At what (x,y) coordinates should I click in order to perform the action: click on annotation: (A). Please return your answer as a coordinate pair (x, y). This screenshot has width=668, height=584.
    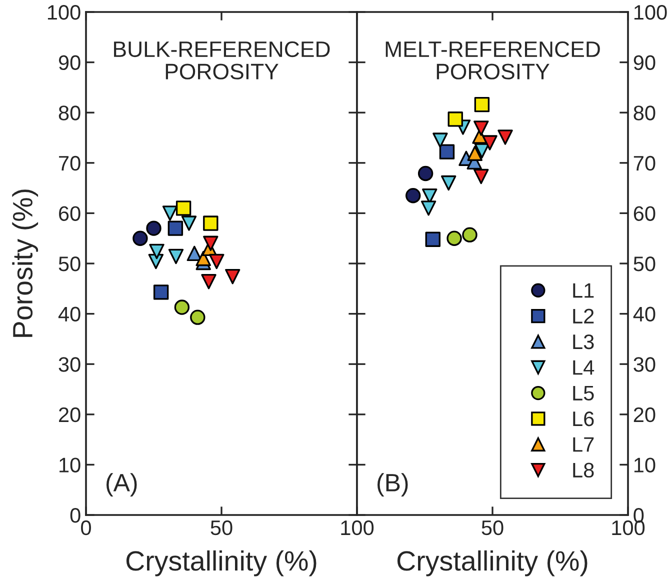
    Looking at the image, I should click on (121, 484).